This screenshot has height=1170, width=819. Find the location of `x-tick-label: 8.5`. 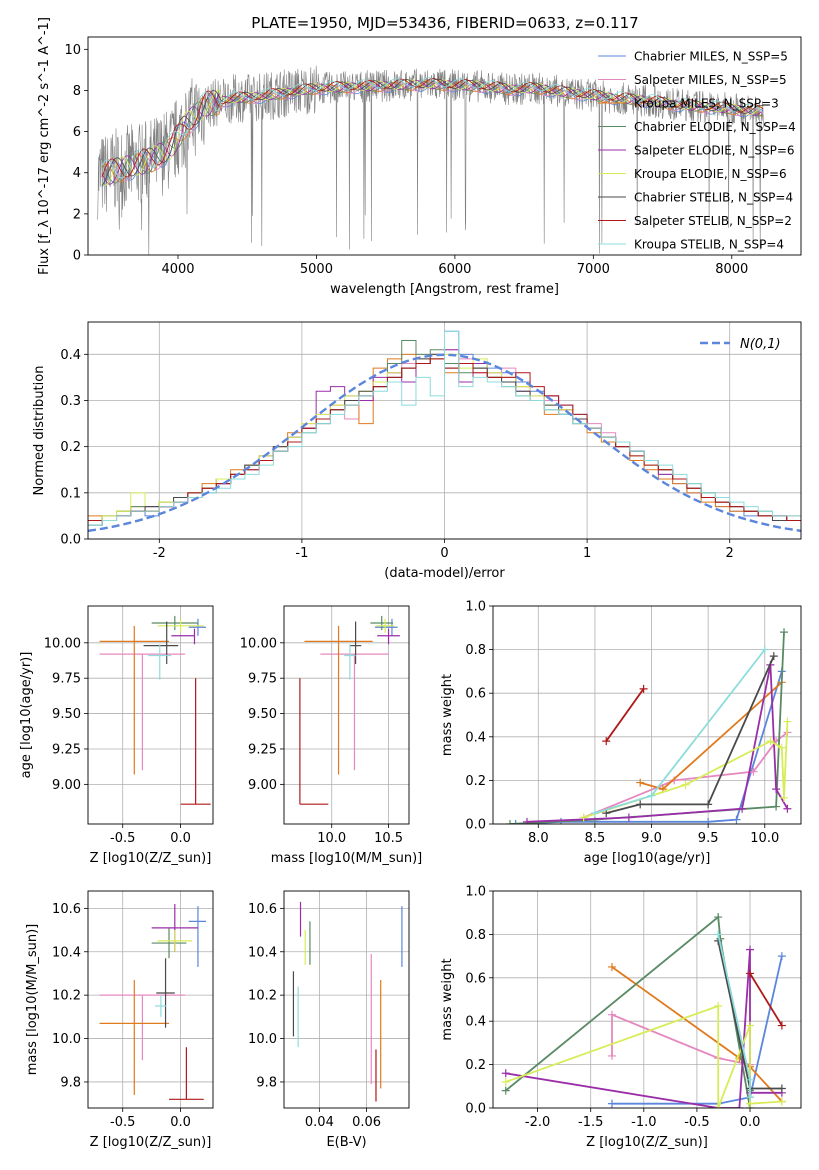

x-tick-label: 8.5 is located at coordinates (595, 838).